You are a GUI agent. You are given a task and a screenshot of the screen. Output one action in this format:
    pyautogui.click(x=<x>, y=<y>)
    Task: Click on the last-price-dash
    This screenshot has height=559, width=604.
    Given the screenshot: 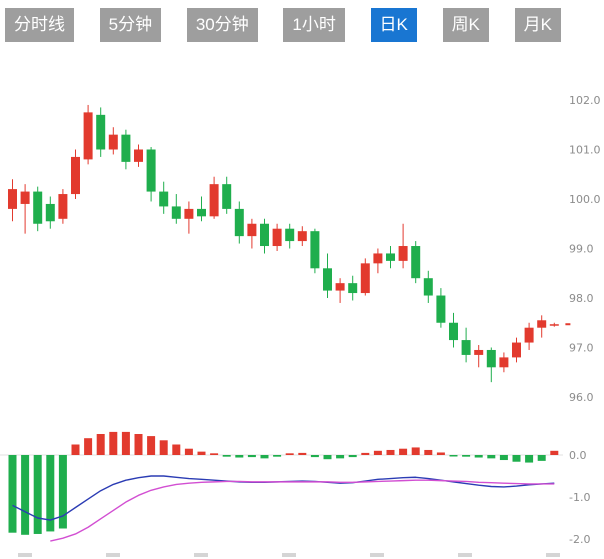 What is the action you would take?
    pyautogui.click(x=568, y=324)
    